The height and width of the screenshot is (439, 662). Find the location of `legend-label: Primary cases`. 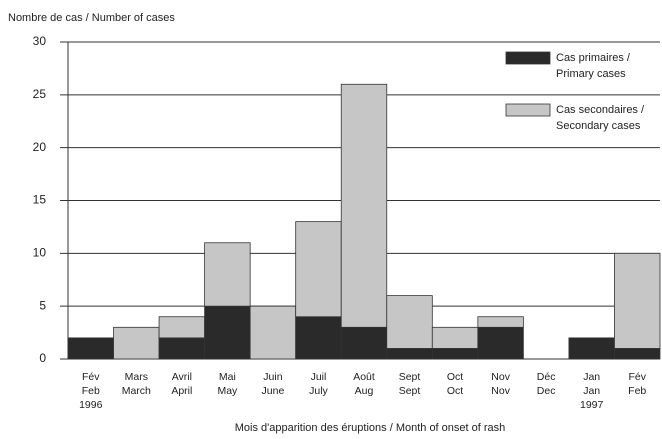

legend-label: Primary cases is located at coordinates (591, 74).